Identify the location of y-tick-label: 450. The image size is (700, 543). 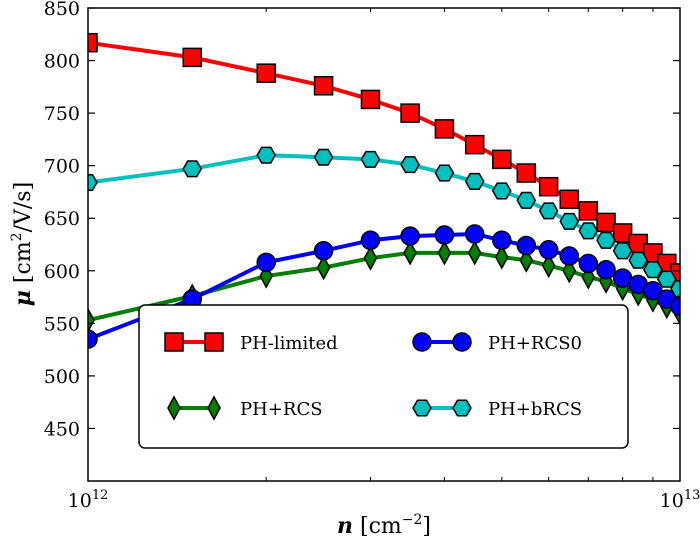
(62, 429).